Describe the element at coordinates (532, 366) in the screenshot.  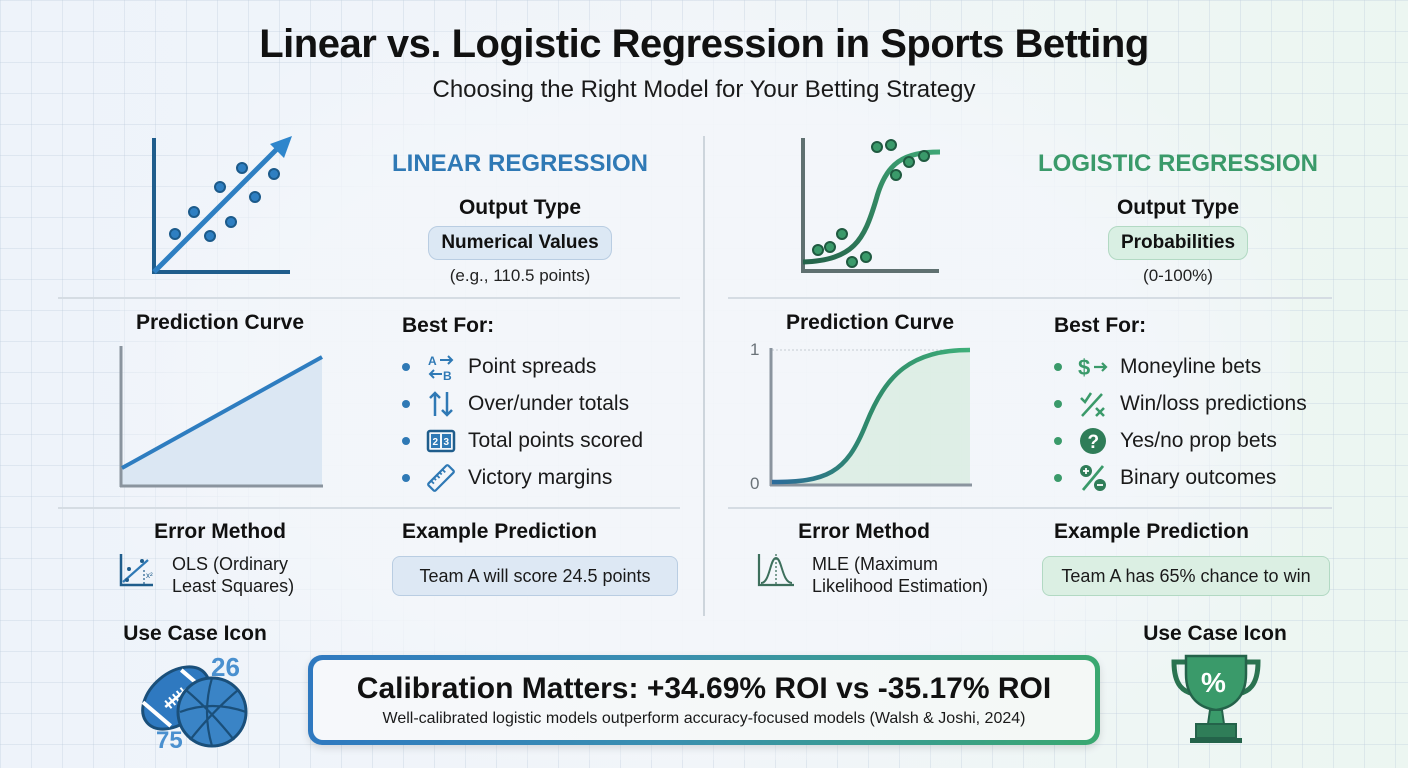
I see `list-item-label: Point spreads` at that location.